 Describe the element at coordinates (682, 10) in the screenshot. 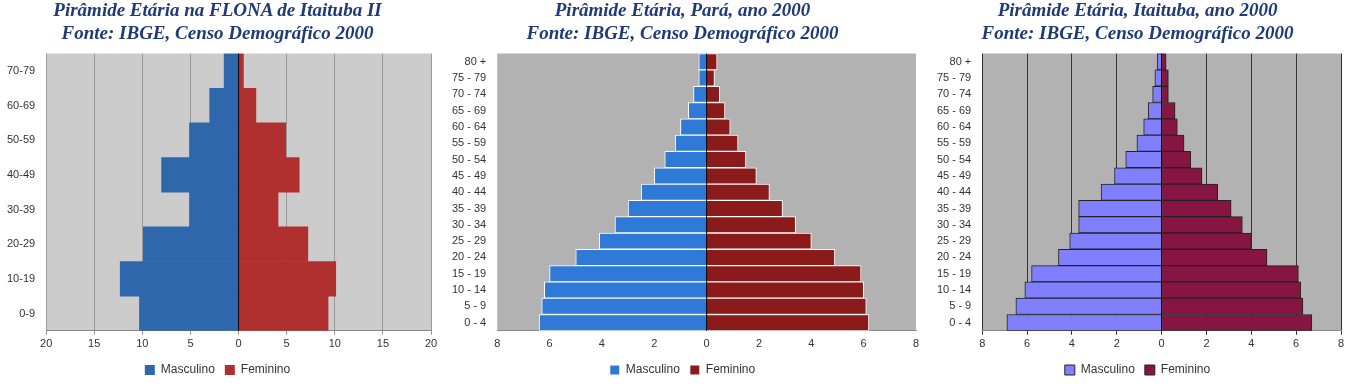

I see `chart-title: Pirâmide Etária, Pará, ano 2000` at that location.